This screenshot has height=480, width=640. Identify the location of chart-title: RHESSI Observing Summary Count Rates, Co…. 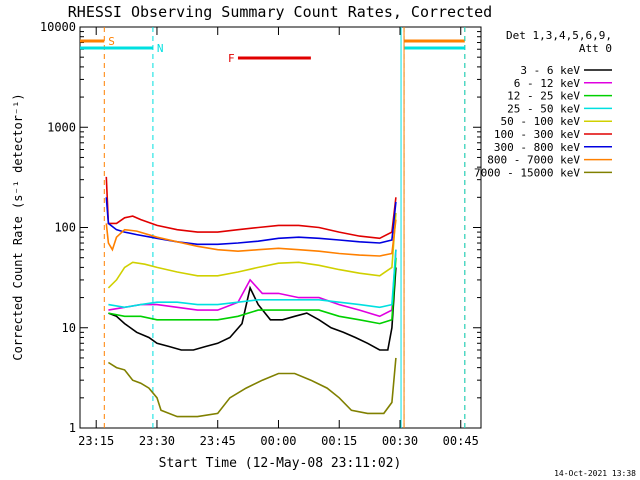
(280, 12).